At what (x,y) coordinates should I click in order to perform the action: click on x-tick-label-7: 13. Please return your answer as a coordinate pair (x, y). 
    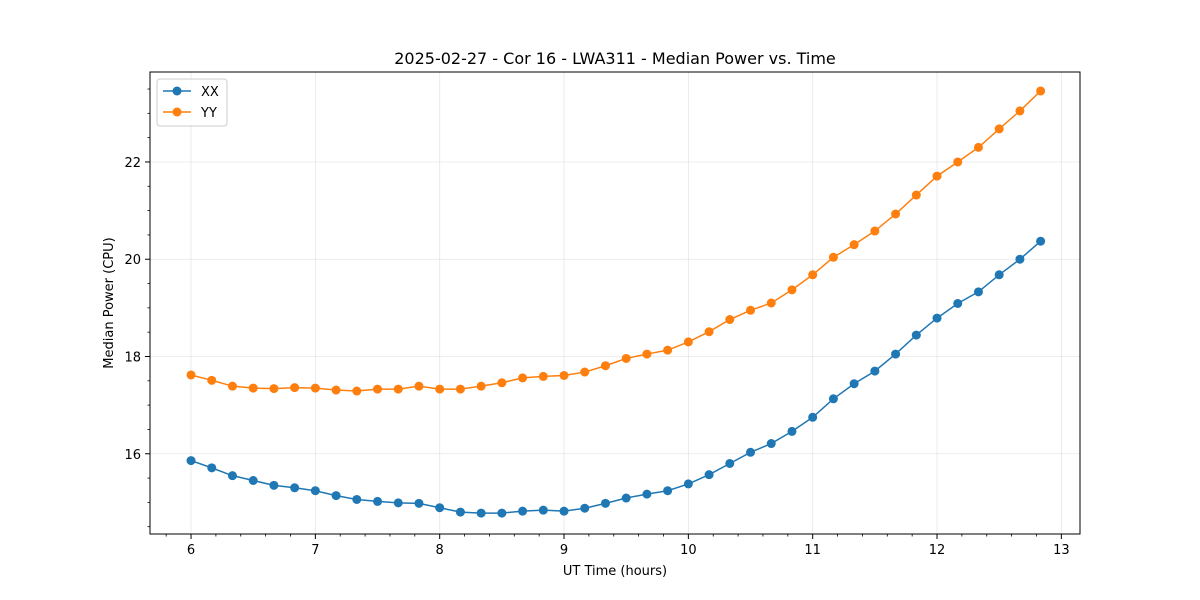
    Looking at the image, I should click on (1061, 550).